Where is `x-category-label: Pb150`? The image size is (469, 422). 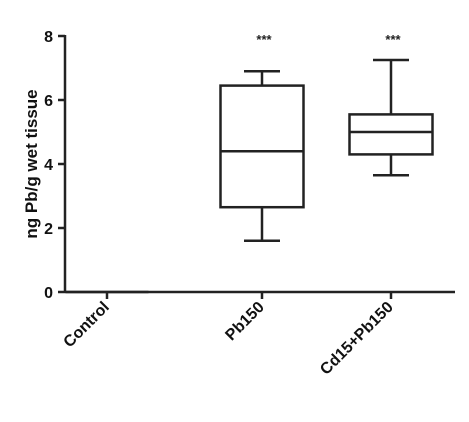
x-category-label: Pb150 is located at coordinates (244, 321).